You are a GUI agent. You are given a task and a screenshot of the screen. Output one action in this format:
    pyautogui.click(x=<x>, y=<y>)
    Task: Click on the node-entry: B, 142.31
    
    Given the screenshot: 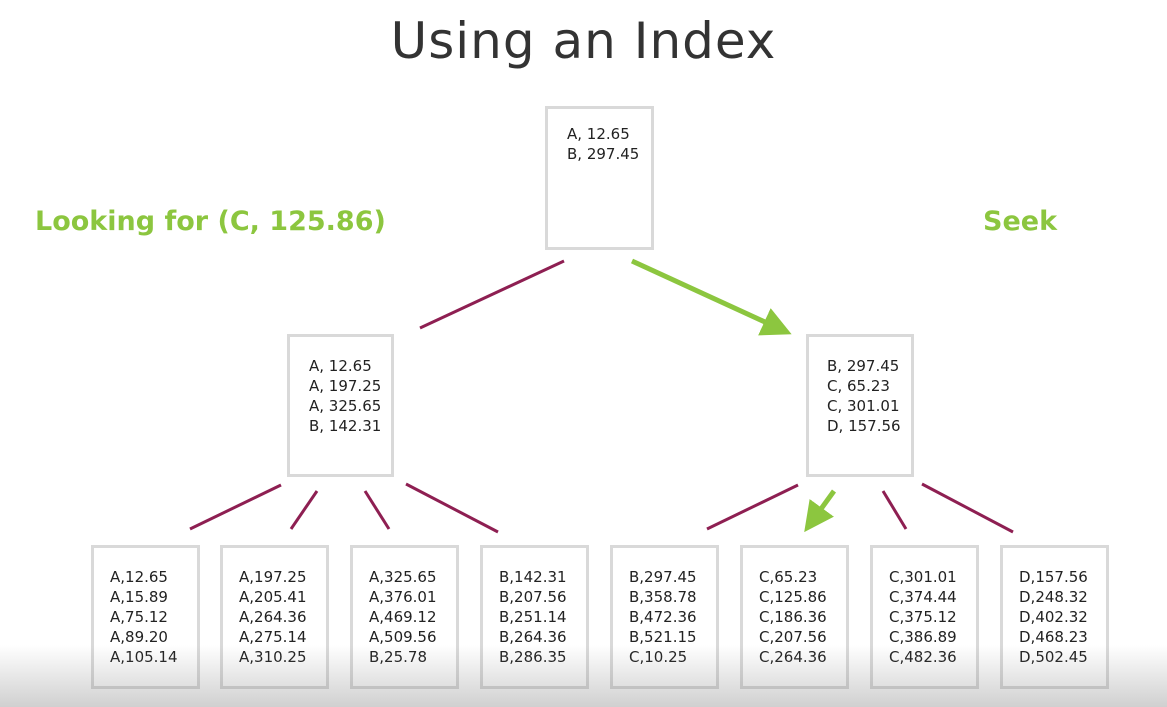 What is the action you would take?
    pyautogui.click(x=345, y=426)
    